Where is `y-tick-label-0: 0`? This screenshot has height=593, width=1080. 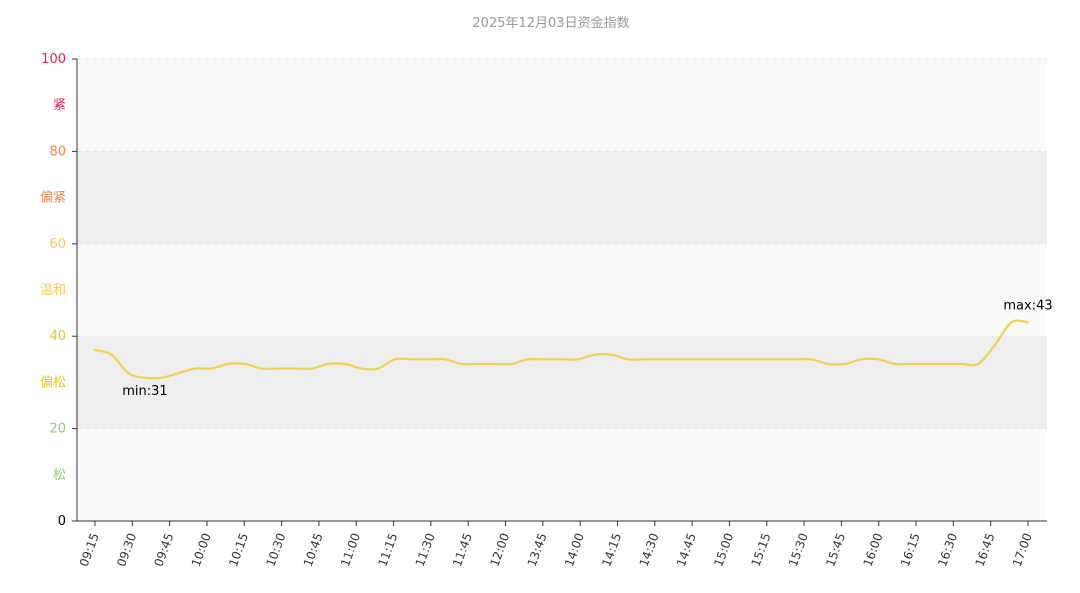
y-tick-label-0: 0 is located at coordinates (62, 521).